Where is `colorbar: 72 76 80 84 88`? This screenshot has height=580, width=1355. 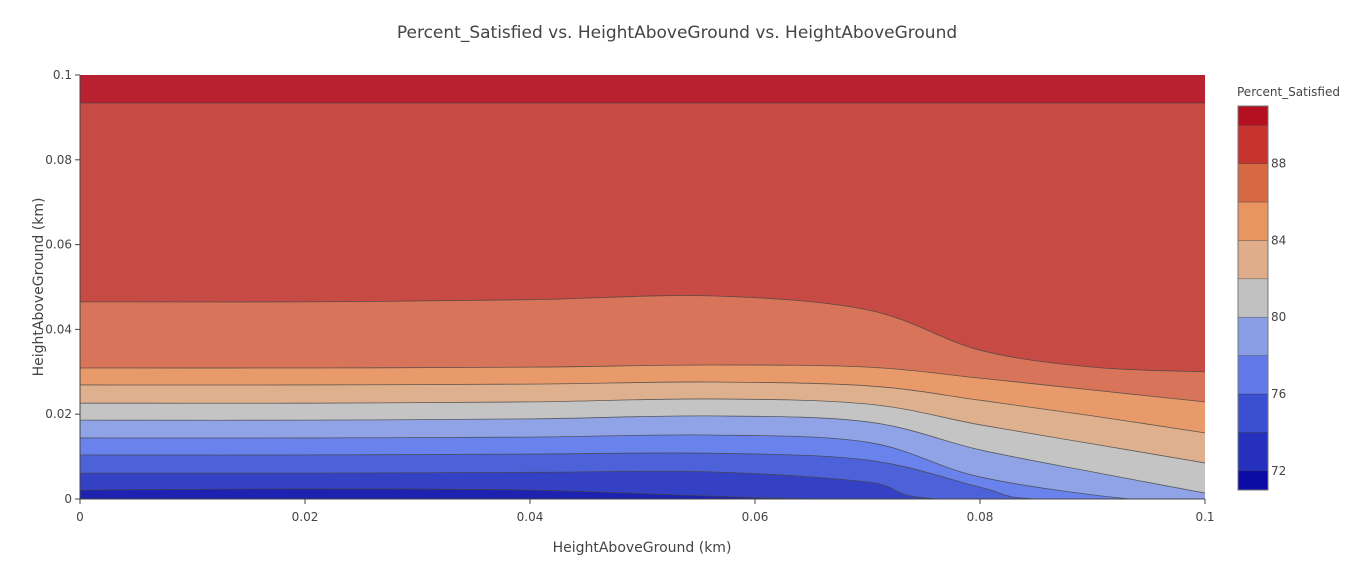 colorbar: 72 76 80 84 88 is located at coordinates (1261, 298).